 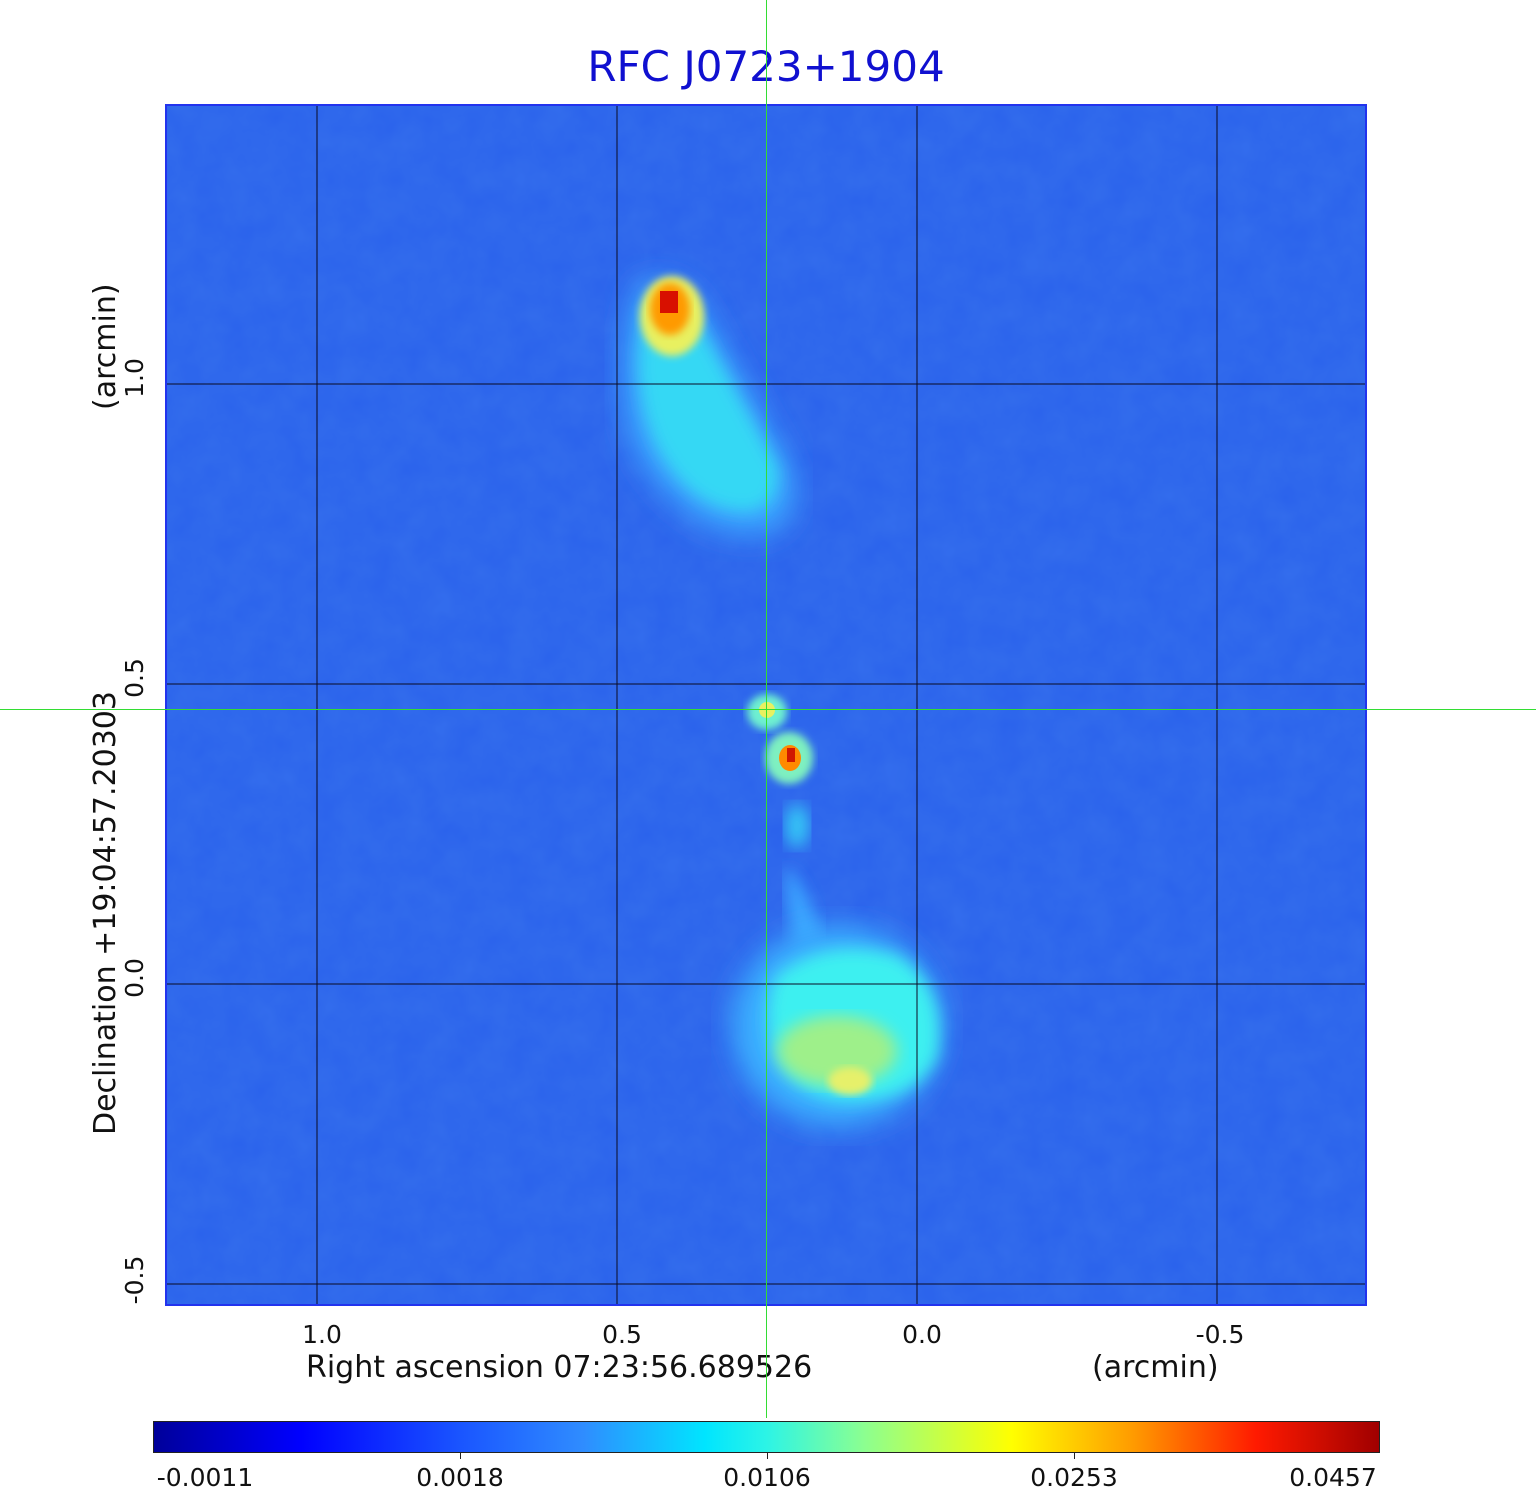 I want to click on x-tick-label: 1.0, so click(x=322, y=1334).